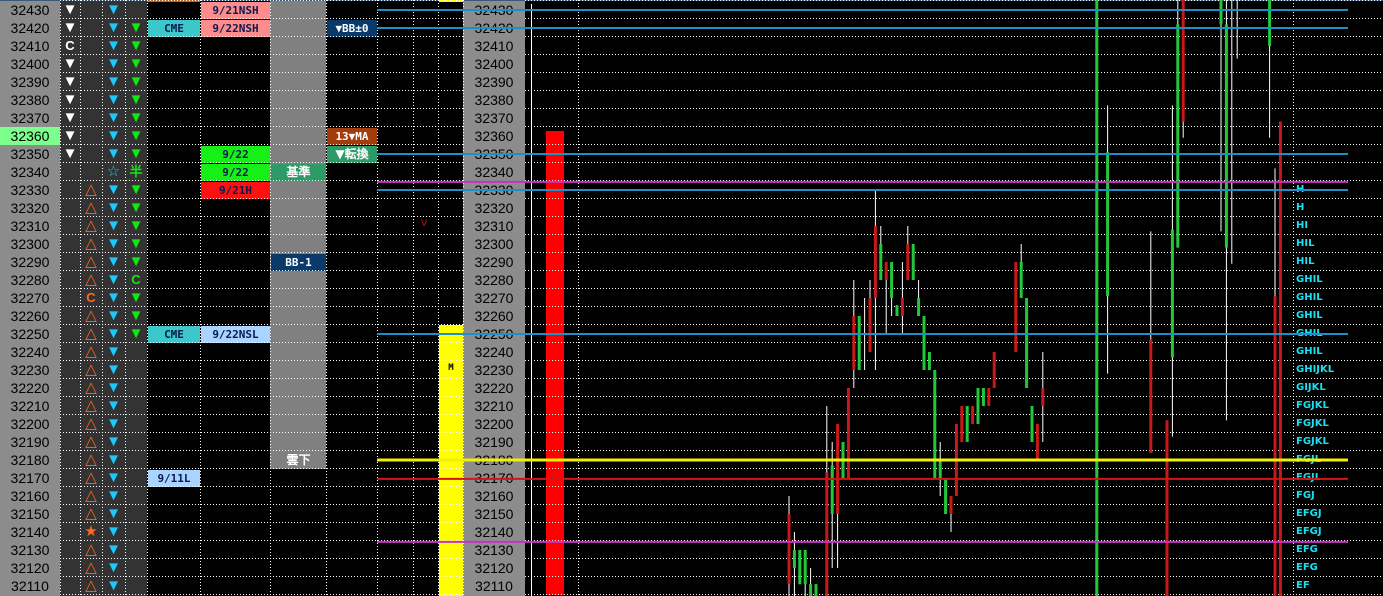 The image size is (1383, 596). Describe the element at coordinates (30, 46) in the screenshot. I see `price-label: 32410` at that location.